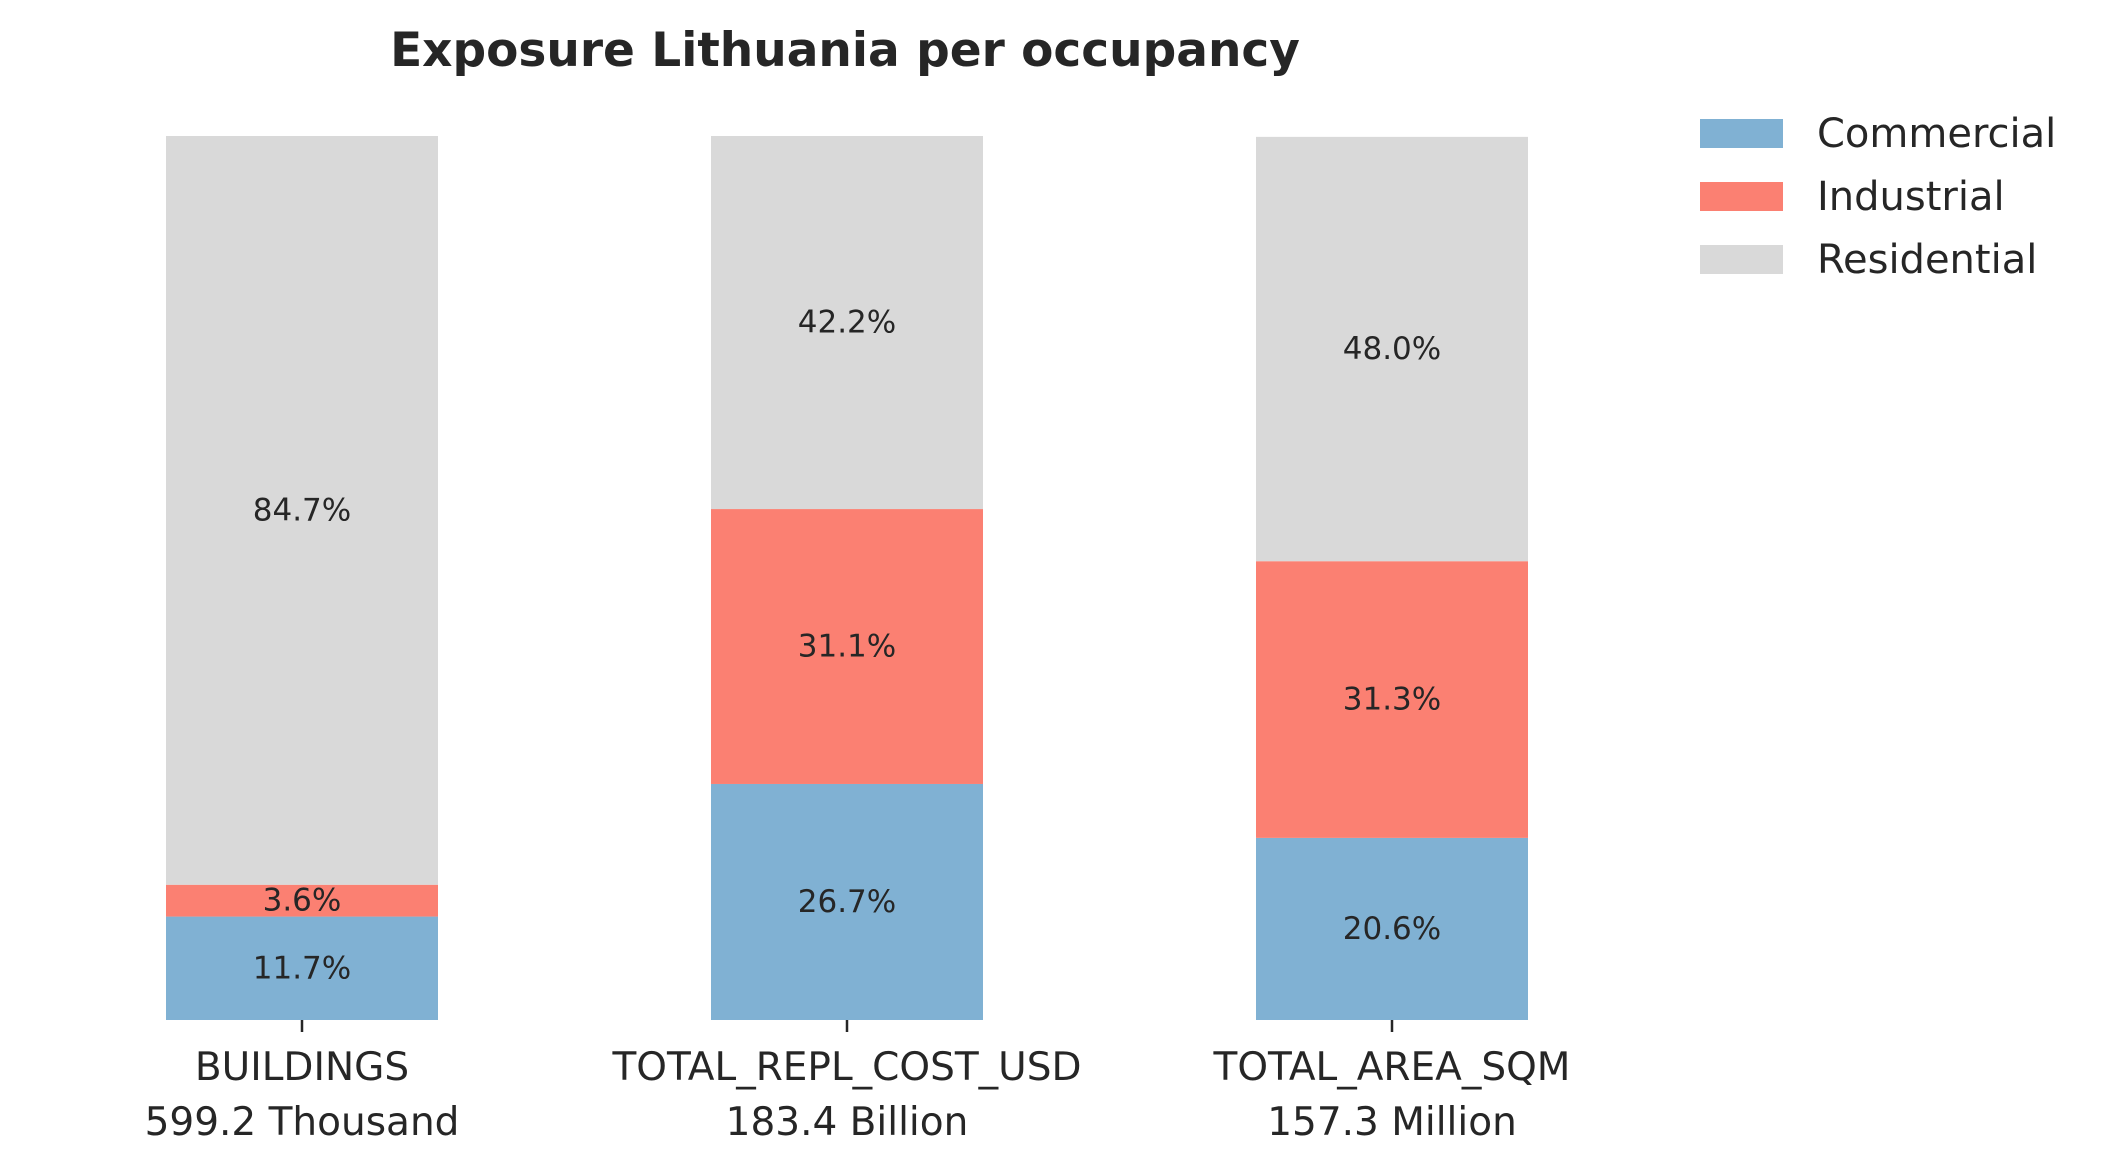 This screenshot has height=1173, width=2107. Describe the element at coordinates (1392, 700) in the screenshot. I see `data-label-total-area-sqm-industrial: 31.3%` at that location.